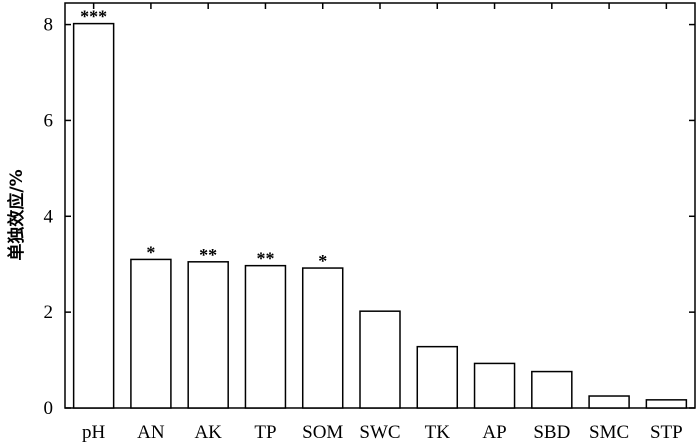 The image size is (700, 446). Describe the element at coordinates (208, 255) in the screenshot. I see `significance-label-ak: **` at that location.